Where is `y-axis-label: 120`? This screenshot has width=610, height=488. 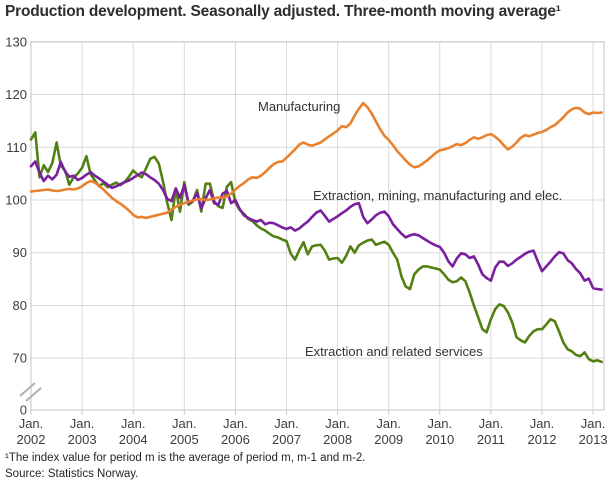
y-axis-label: 120 is located at coordinates (16, 94).